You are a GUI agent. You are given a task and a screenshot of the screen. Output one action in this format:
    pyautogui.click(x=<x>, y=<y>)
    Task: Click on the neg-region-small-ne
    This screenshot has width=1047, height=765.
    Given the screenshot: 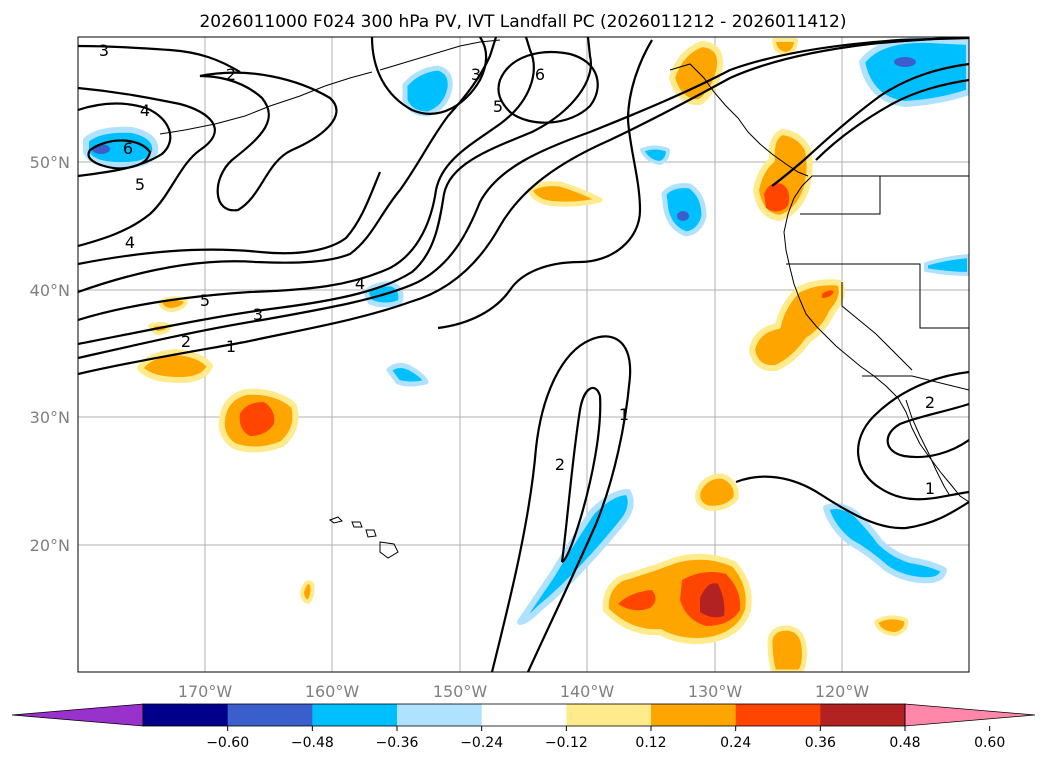 What is the action you would take?
    pyautogui.click(x=655, y=155)
    